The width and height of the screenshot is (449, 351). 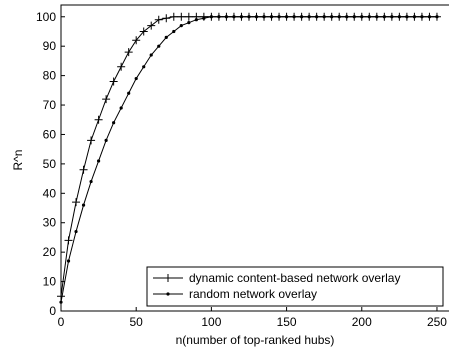 What do you see at coordinates (50, 105) in the screenshot?
I see `y-tick-label: 70` at bounding box center [50, 105].